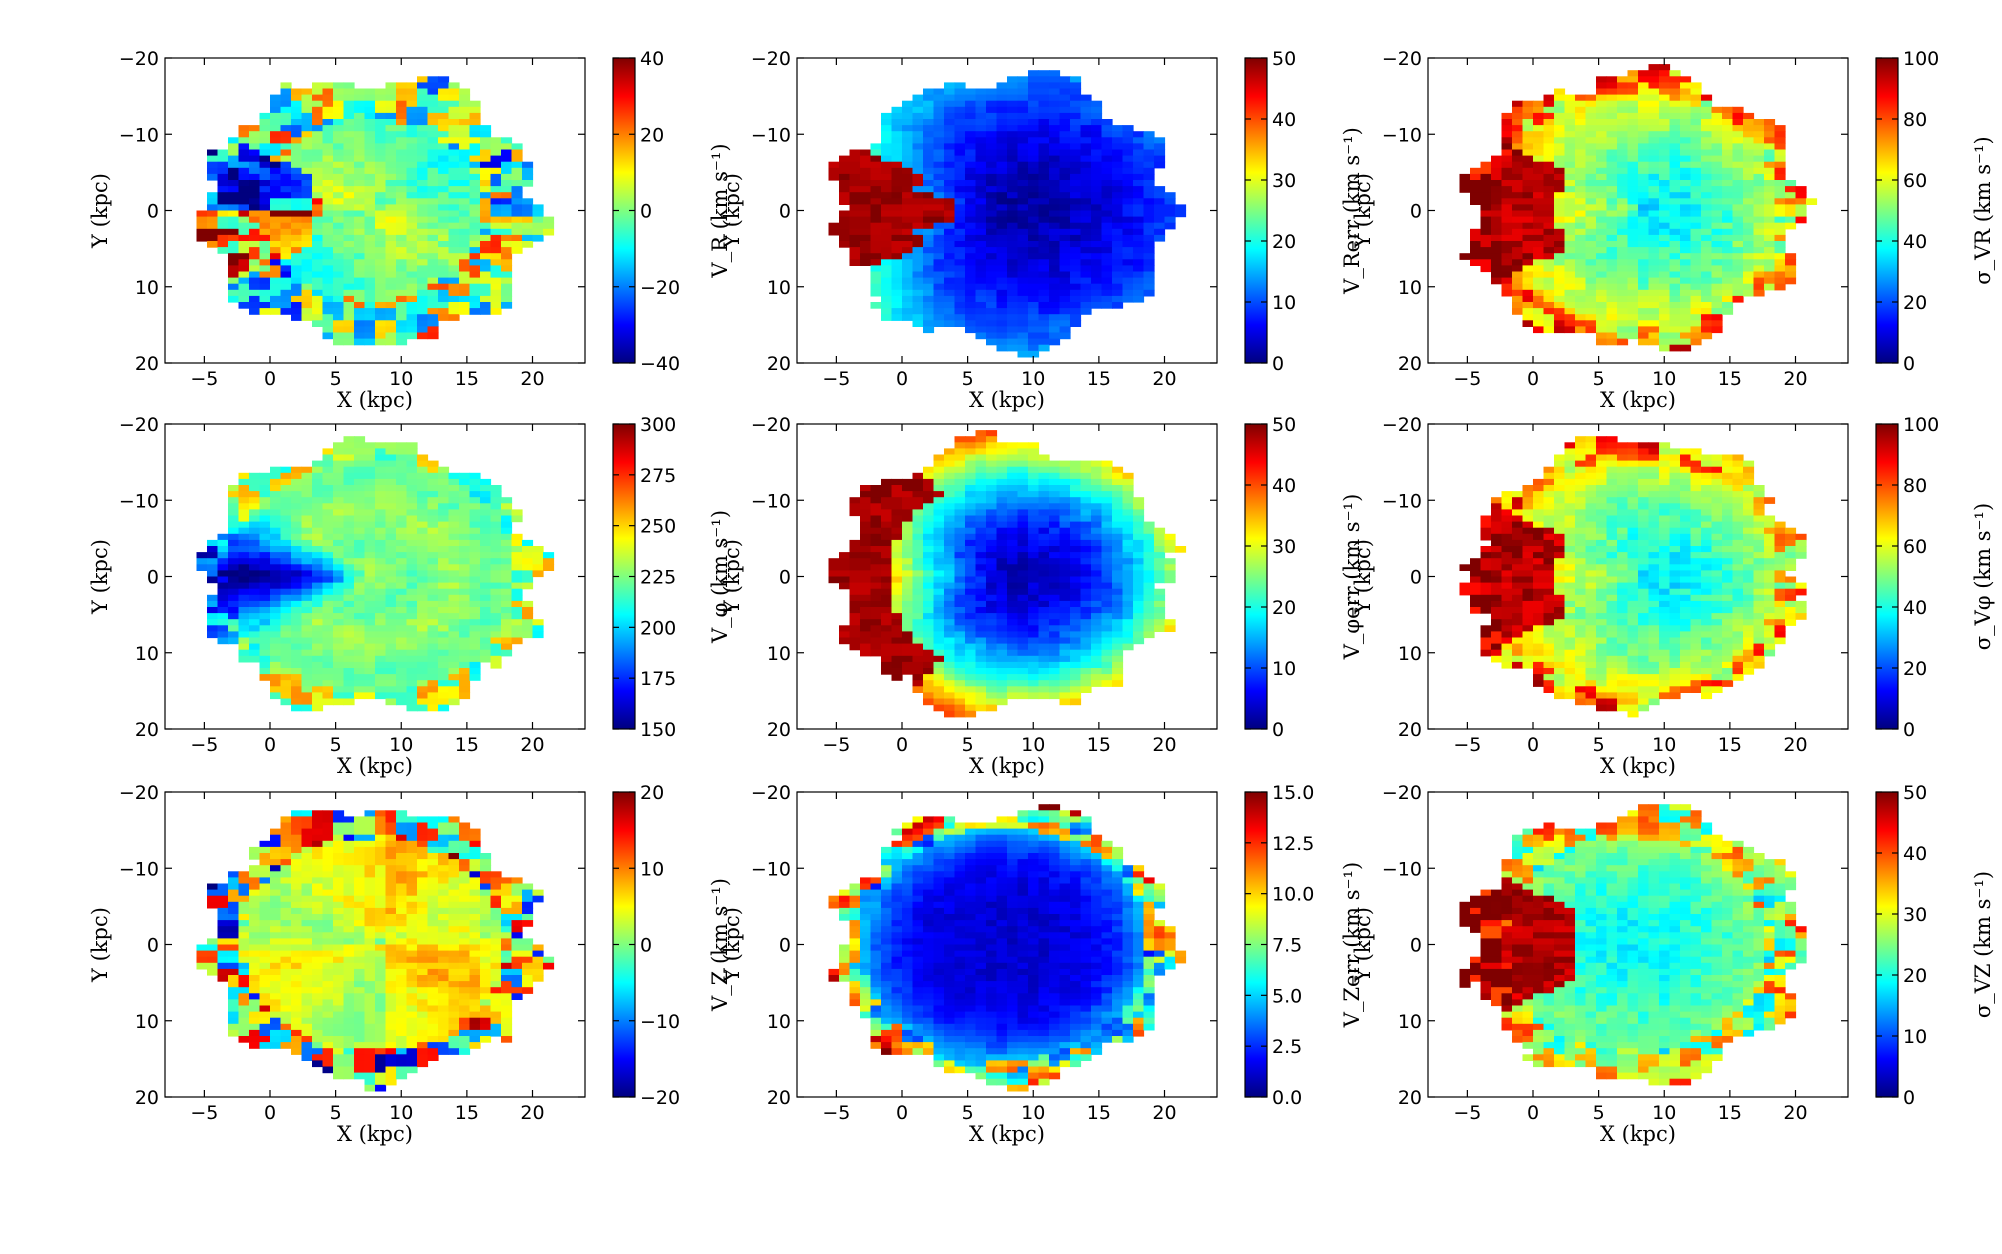  Describe the element at coordinates (147, 364) in the screenshot. I see `y-tick-label: 20` at that location.